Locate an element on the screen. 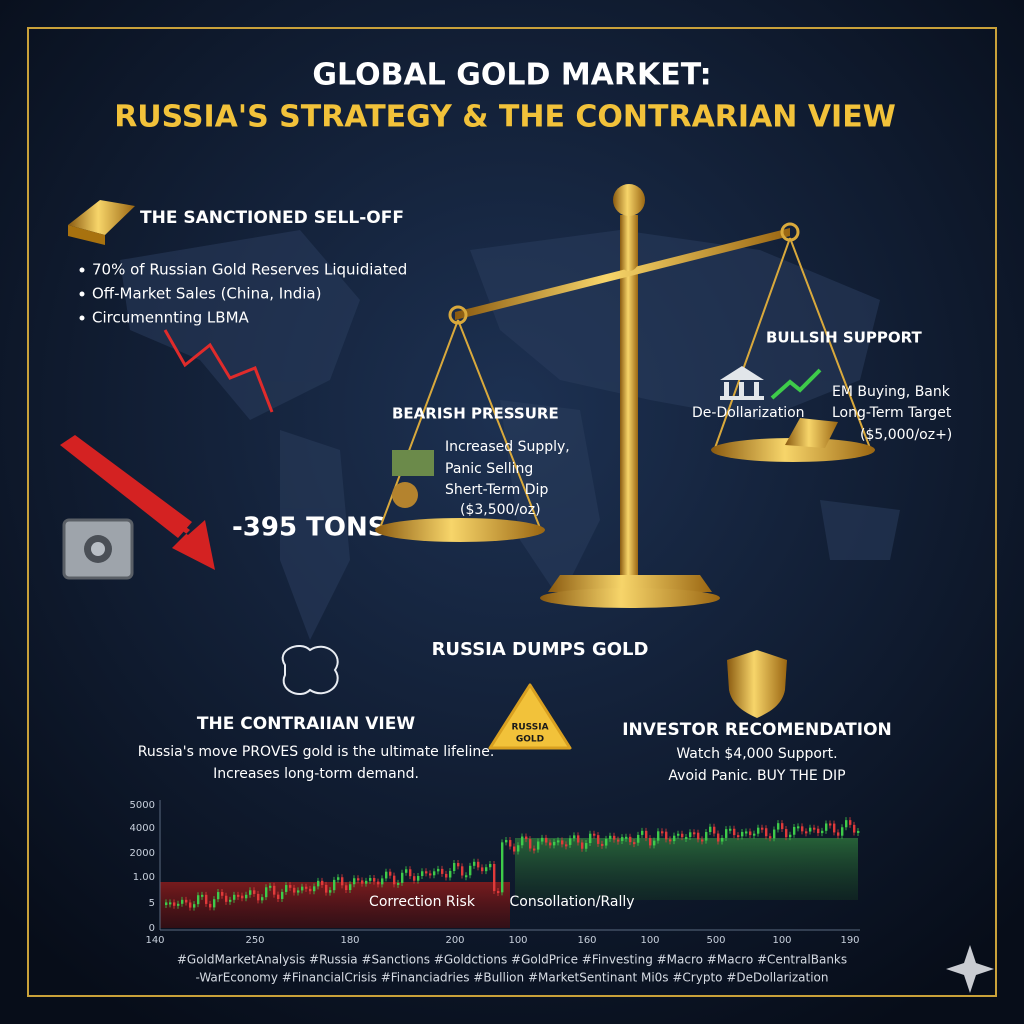 Image resolution: width=1024 pixels, height=1024 pixels. x-axis-label: 100 is located at coordinates (517, 940).